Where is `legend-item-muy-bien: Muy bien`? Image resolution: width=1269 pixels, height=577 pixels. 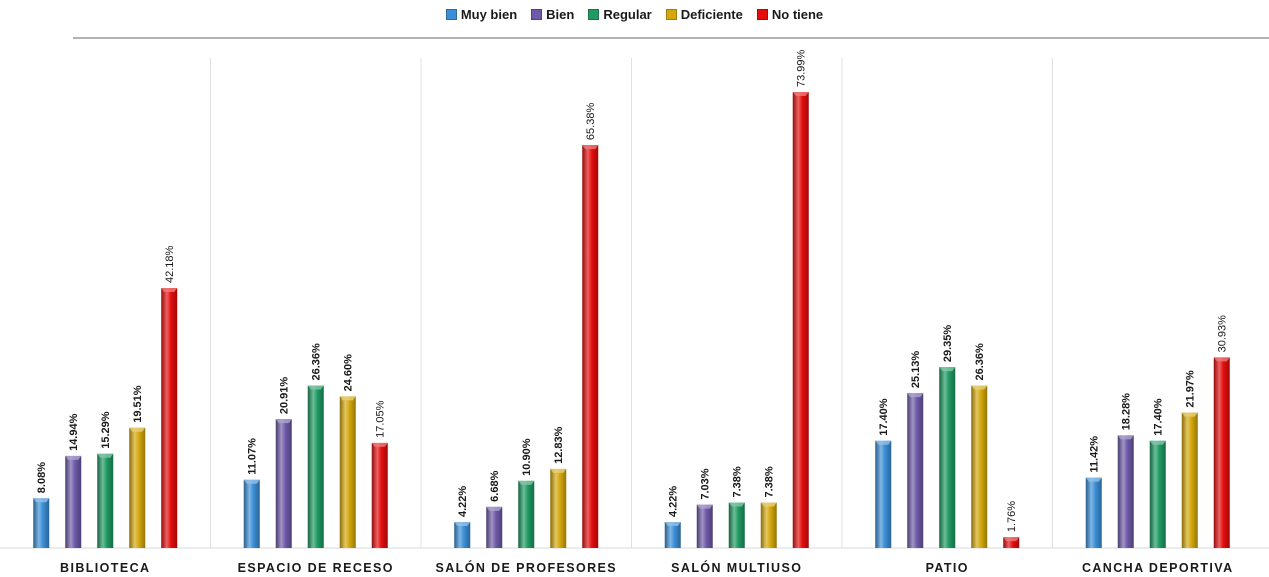
legend-item-muy-bien: Muy bien is located at coordinates (481, 14).